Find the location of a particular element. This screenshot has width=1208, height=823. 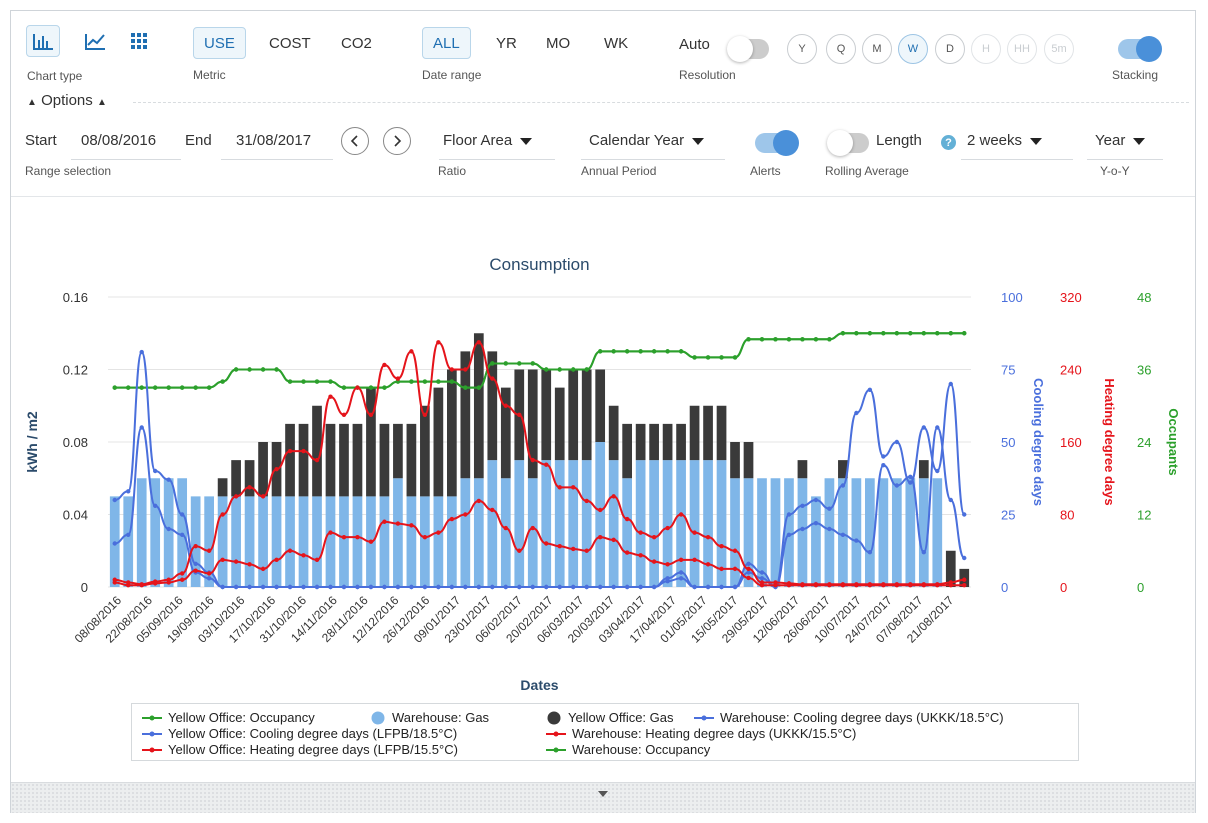

next-range-button is located at coordinates (397, 141).